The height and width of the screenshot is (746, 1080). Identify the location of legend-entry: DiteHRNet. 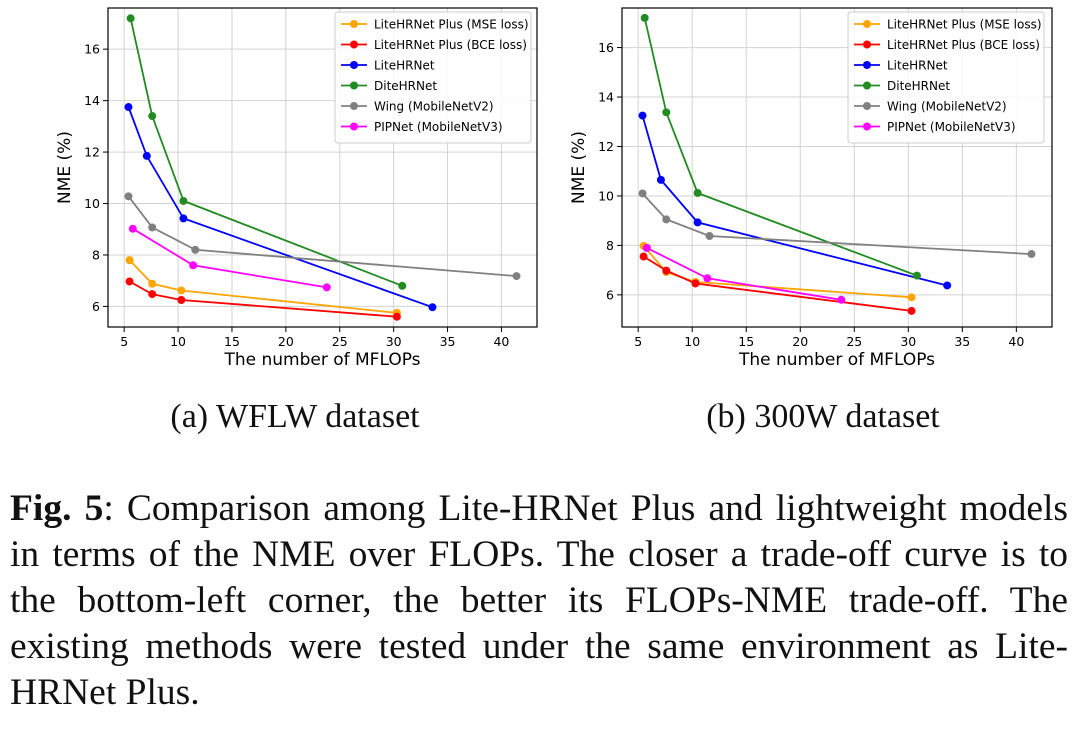
(918, 86).